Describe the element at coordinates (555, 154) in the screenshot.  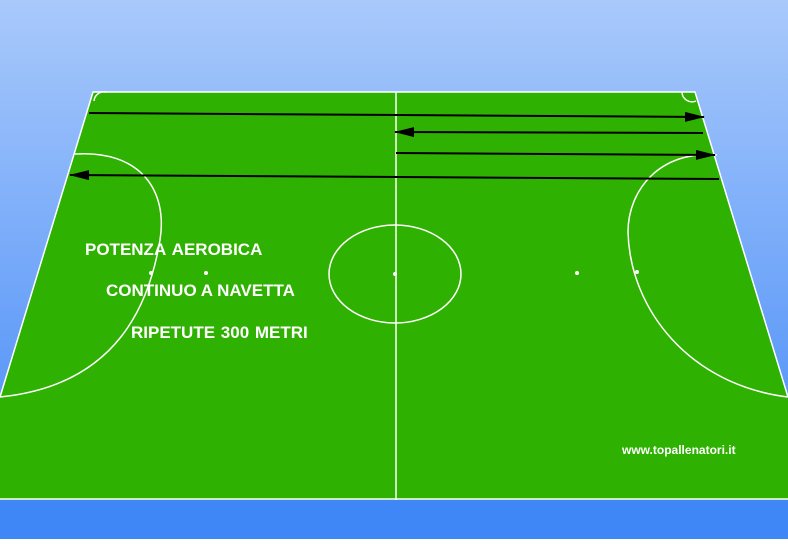
I see `arrow-3-right` at that location.